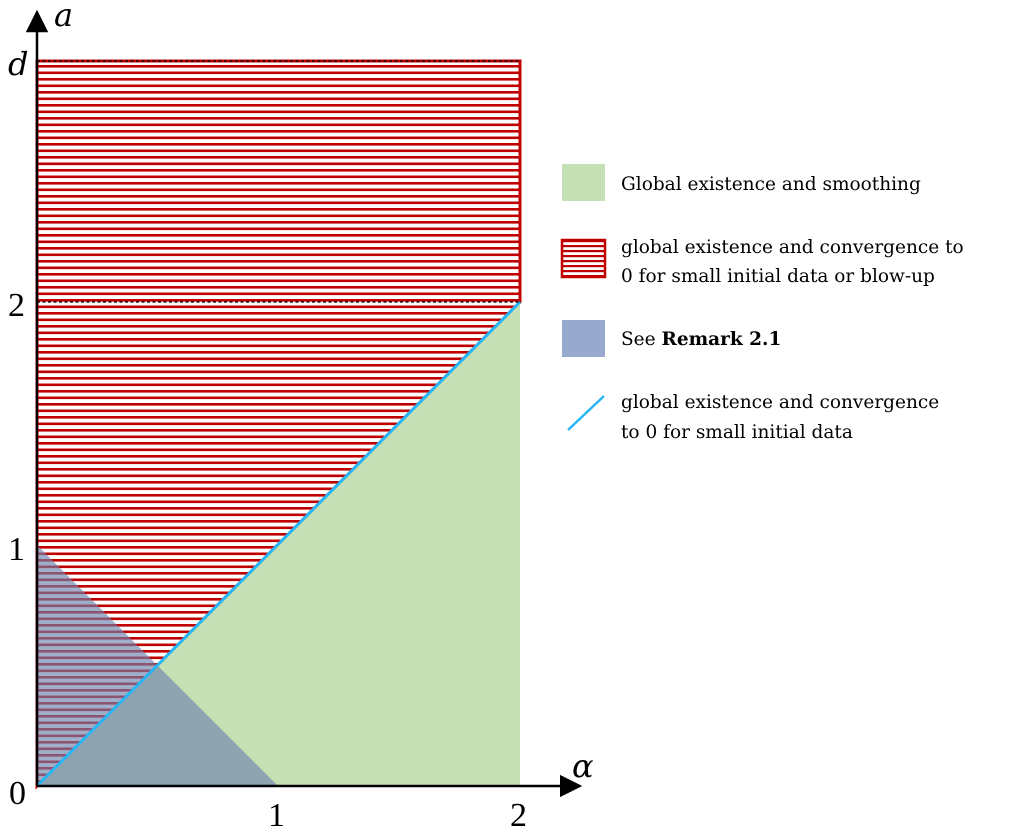 This screenshot has width=1016, height=829. Describe the element at coordinates (583, 182) in the screenshot. I see `legend-green-swatch` at that location.